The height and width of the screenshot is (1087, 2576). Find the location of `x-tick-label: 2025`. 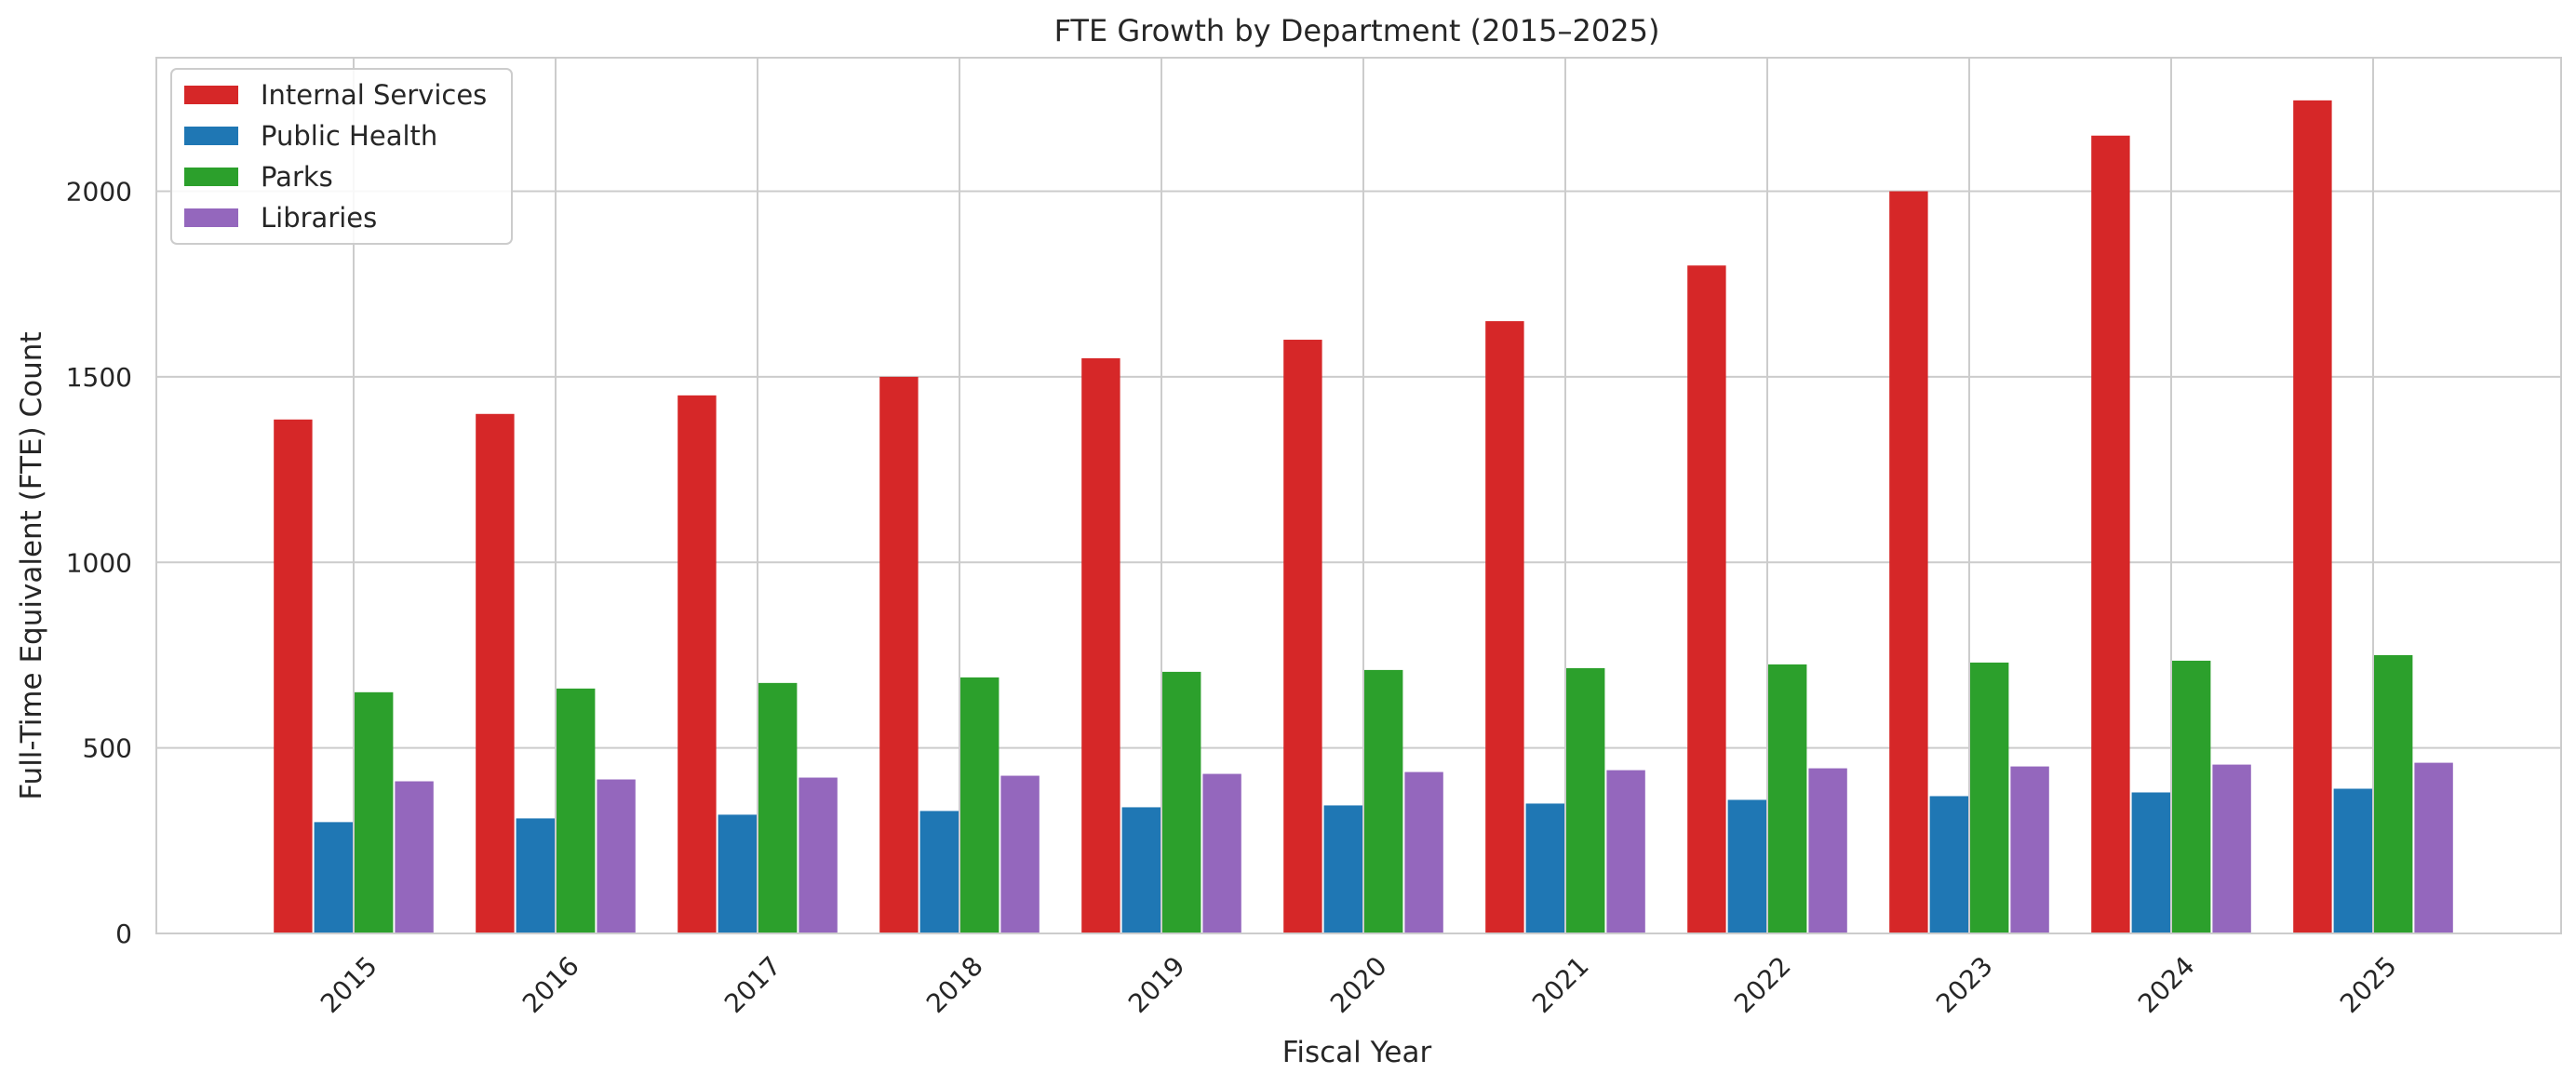

x-tick-label: 2025 is located at coordinates (2368, 985).